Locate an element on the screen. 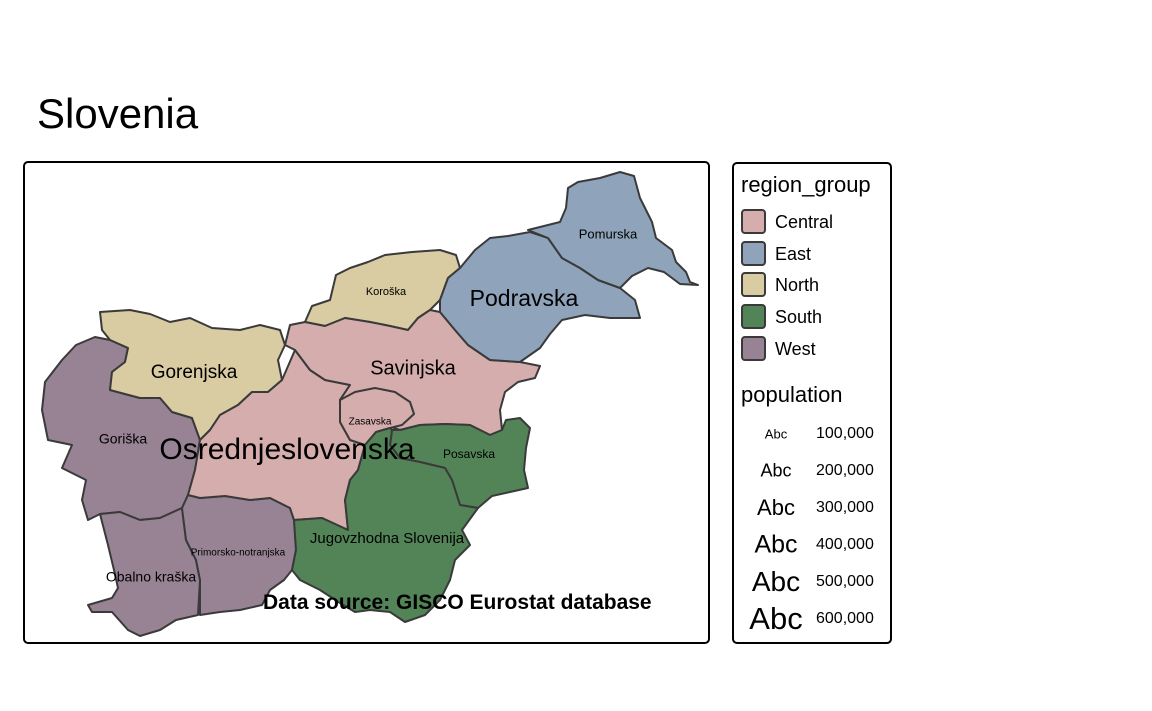  legend-item-label: North is located at coordinates (797, 285).